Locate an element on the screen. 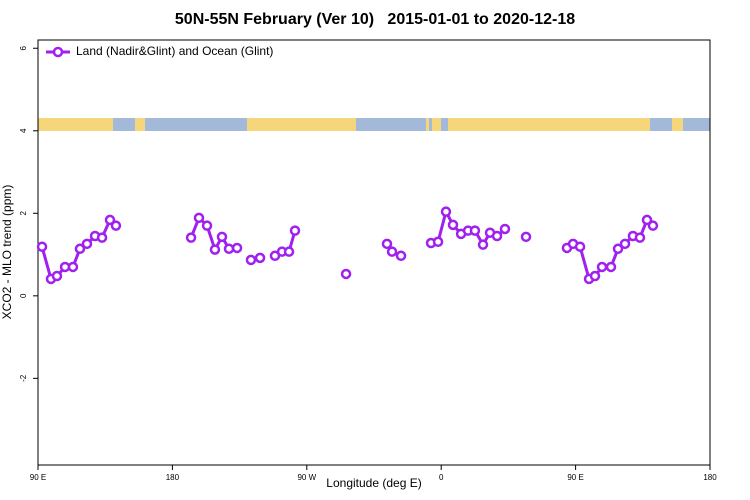 The height and width of the screenshot is (500, 750). y-tick-label: -2 is located at coordinates (23, 378).